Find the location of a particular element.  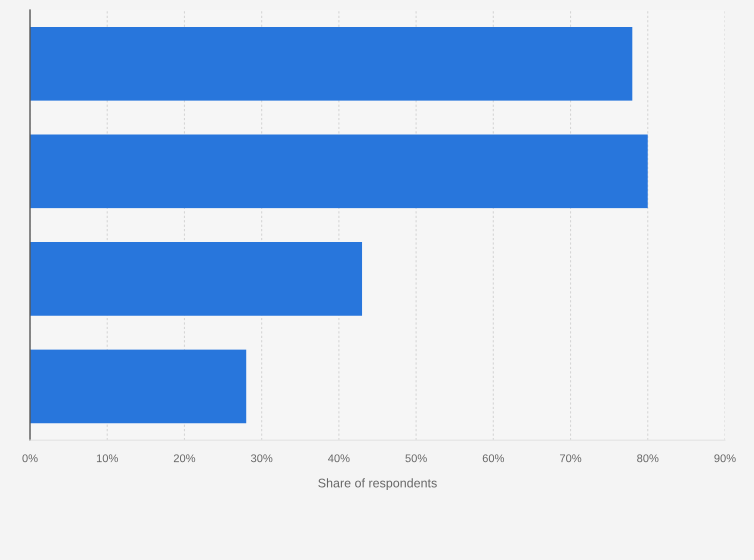

x-tick-label: 20% is located at coordinates (185, 458).